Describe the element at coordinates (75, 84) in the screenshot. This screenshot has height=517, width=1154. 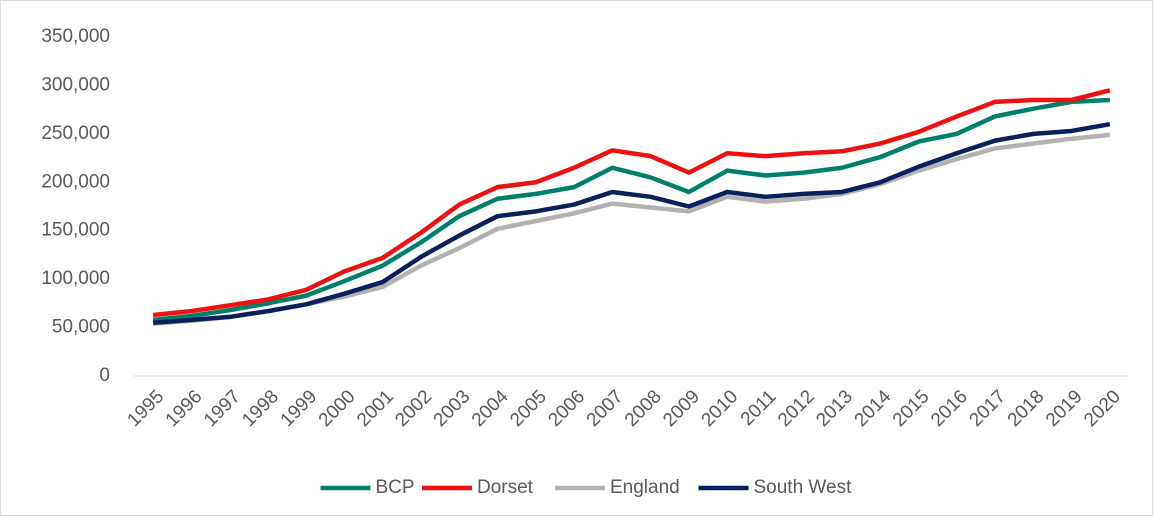
I see `y-tick-label: 300,000` at that location.